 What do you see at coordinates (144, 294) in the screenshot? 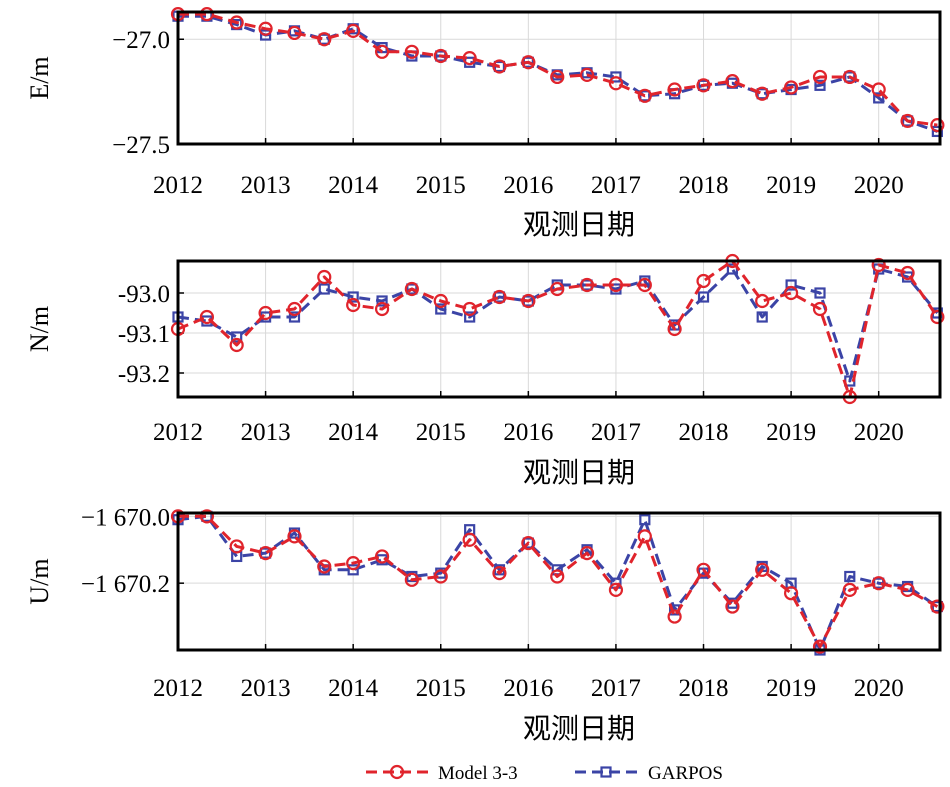
I see `y-tick-label: -93.0` at bounding box center [144, 294].